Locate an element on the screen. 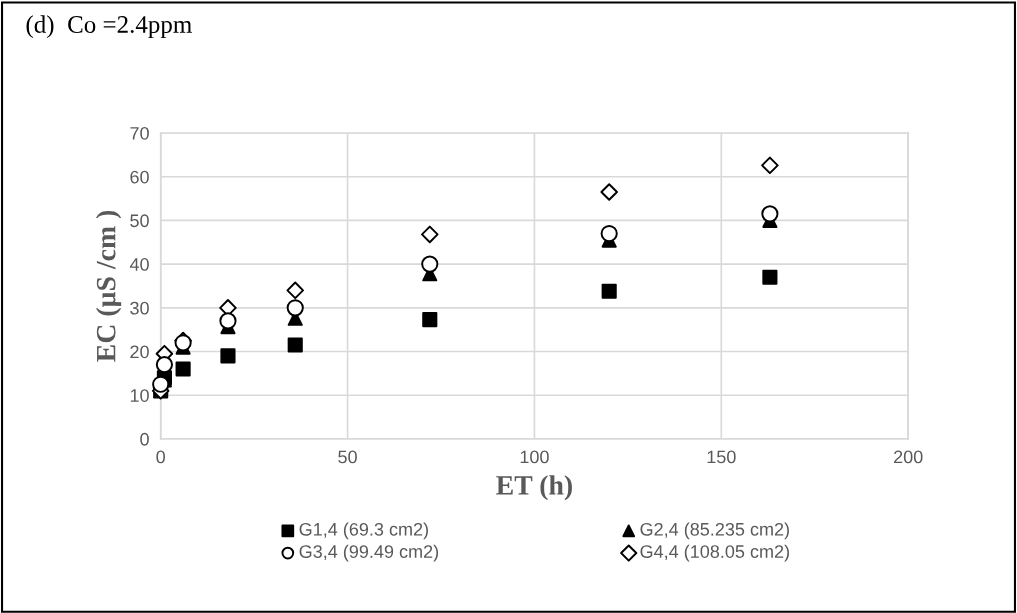 This screenshot has width=1017, height=613. y-tick-label: 30 is located at coordinates (139, 308).